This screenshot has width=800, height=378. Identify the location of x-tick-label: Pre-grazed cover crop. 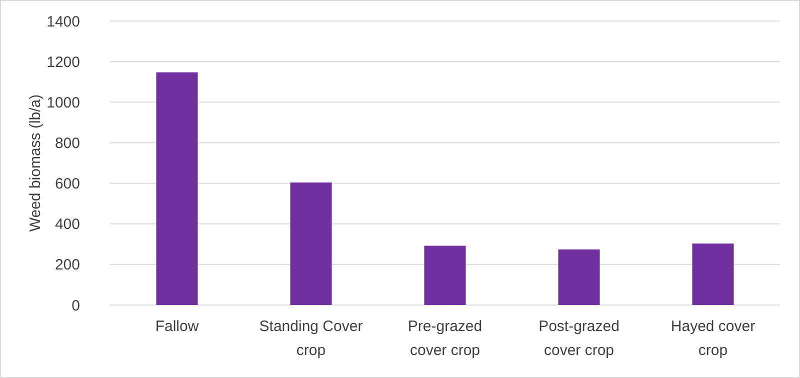
(445, 338).